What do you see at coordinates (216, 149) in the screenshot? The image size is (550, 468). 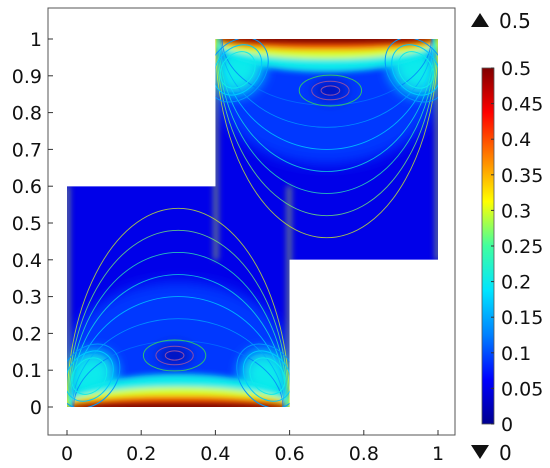 I see `upper-block-edge-left` at bounding box center [216, 149].